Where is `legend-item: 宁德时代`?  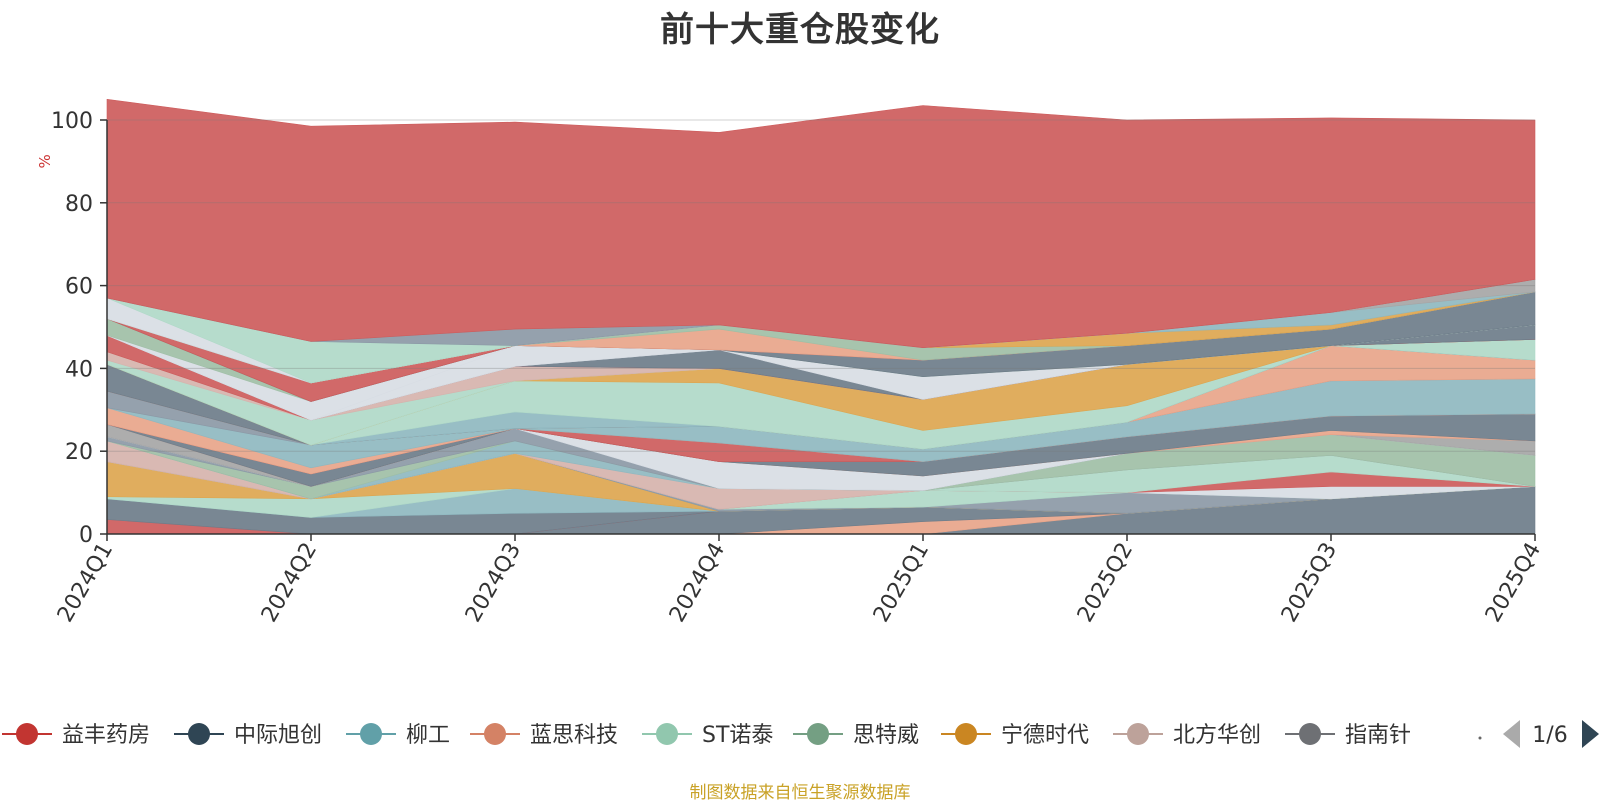
legend-item: 宁德时代 is located at coordinates (1015, 735).